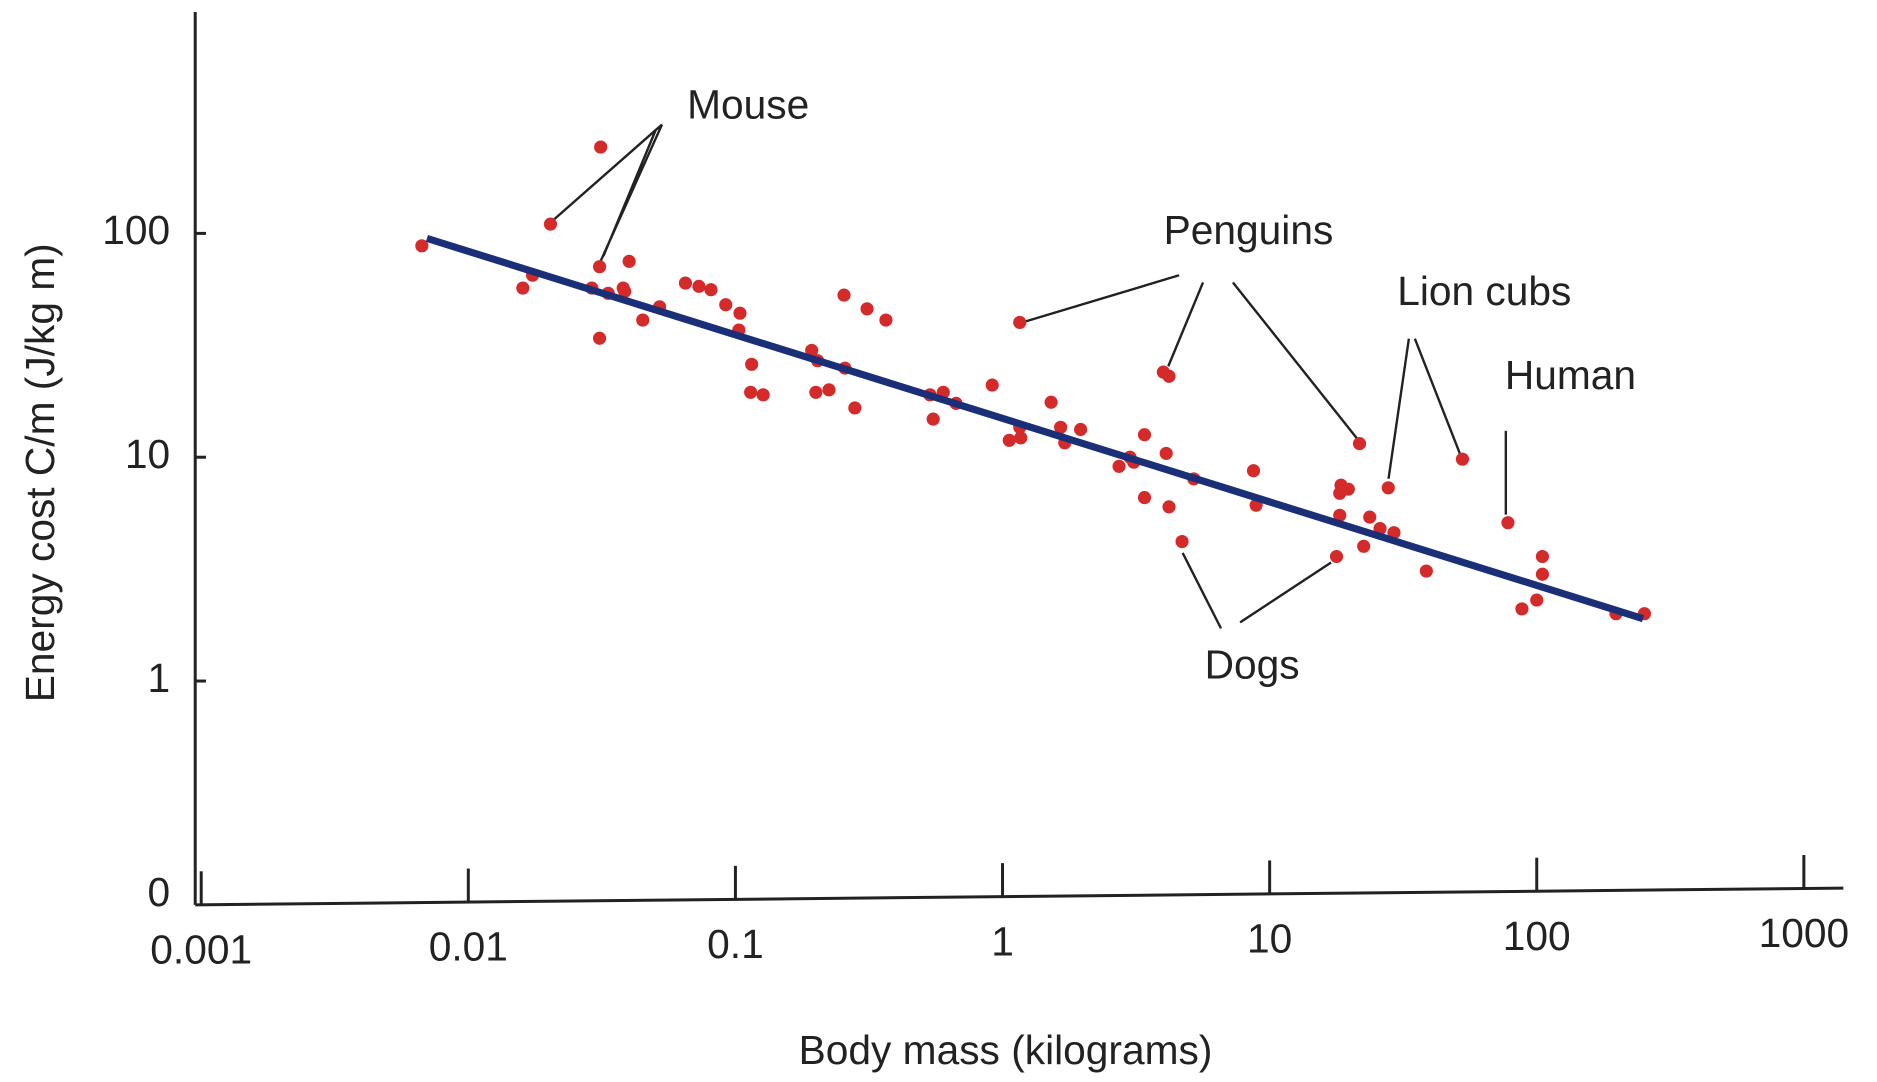 The height and width of the screenshot is (1082, 1877). Describe the element at coordinates (1804, 933) in the screenshot. I see `x-tick-label: 1000` at that location.